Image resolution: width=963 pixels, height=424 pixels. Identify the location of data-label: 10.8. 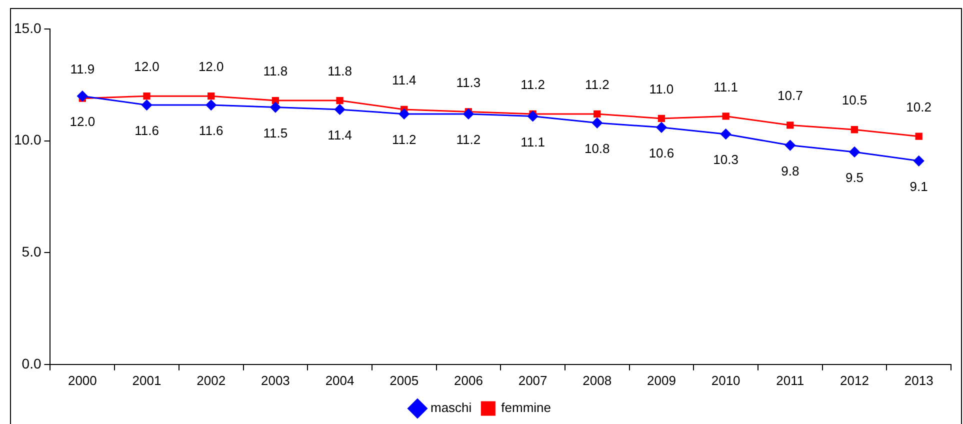
(597, 148).